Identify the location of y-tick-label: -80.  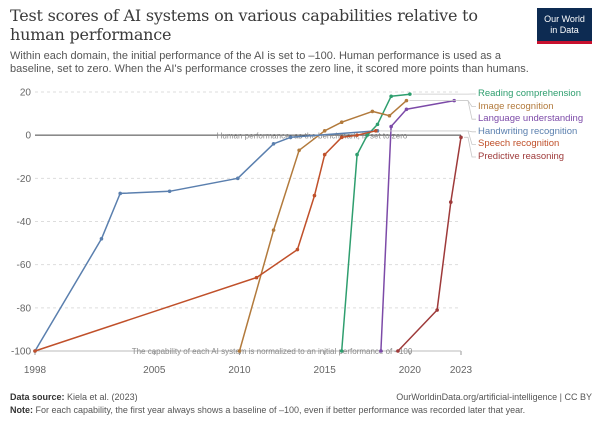
(24, 308).